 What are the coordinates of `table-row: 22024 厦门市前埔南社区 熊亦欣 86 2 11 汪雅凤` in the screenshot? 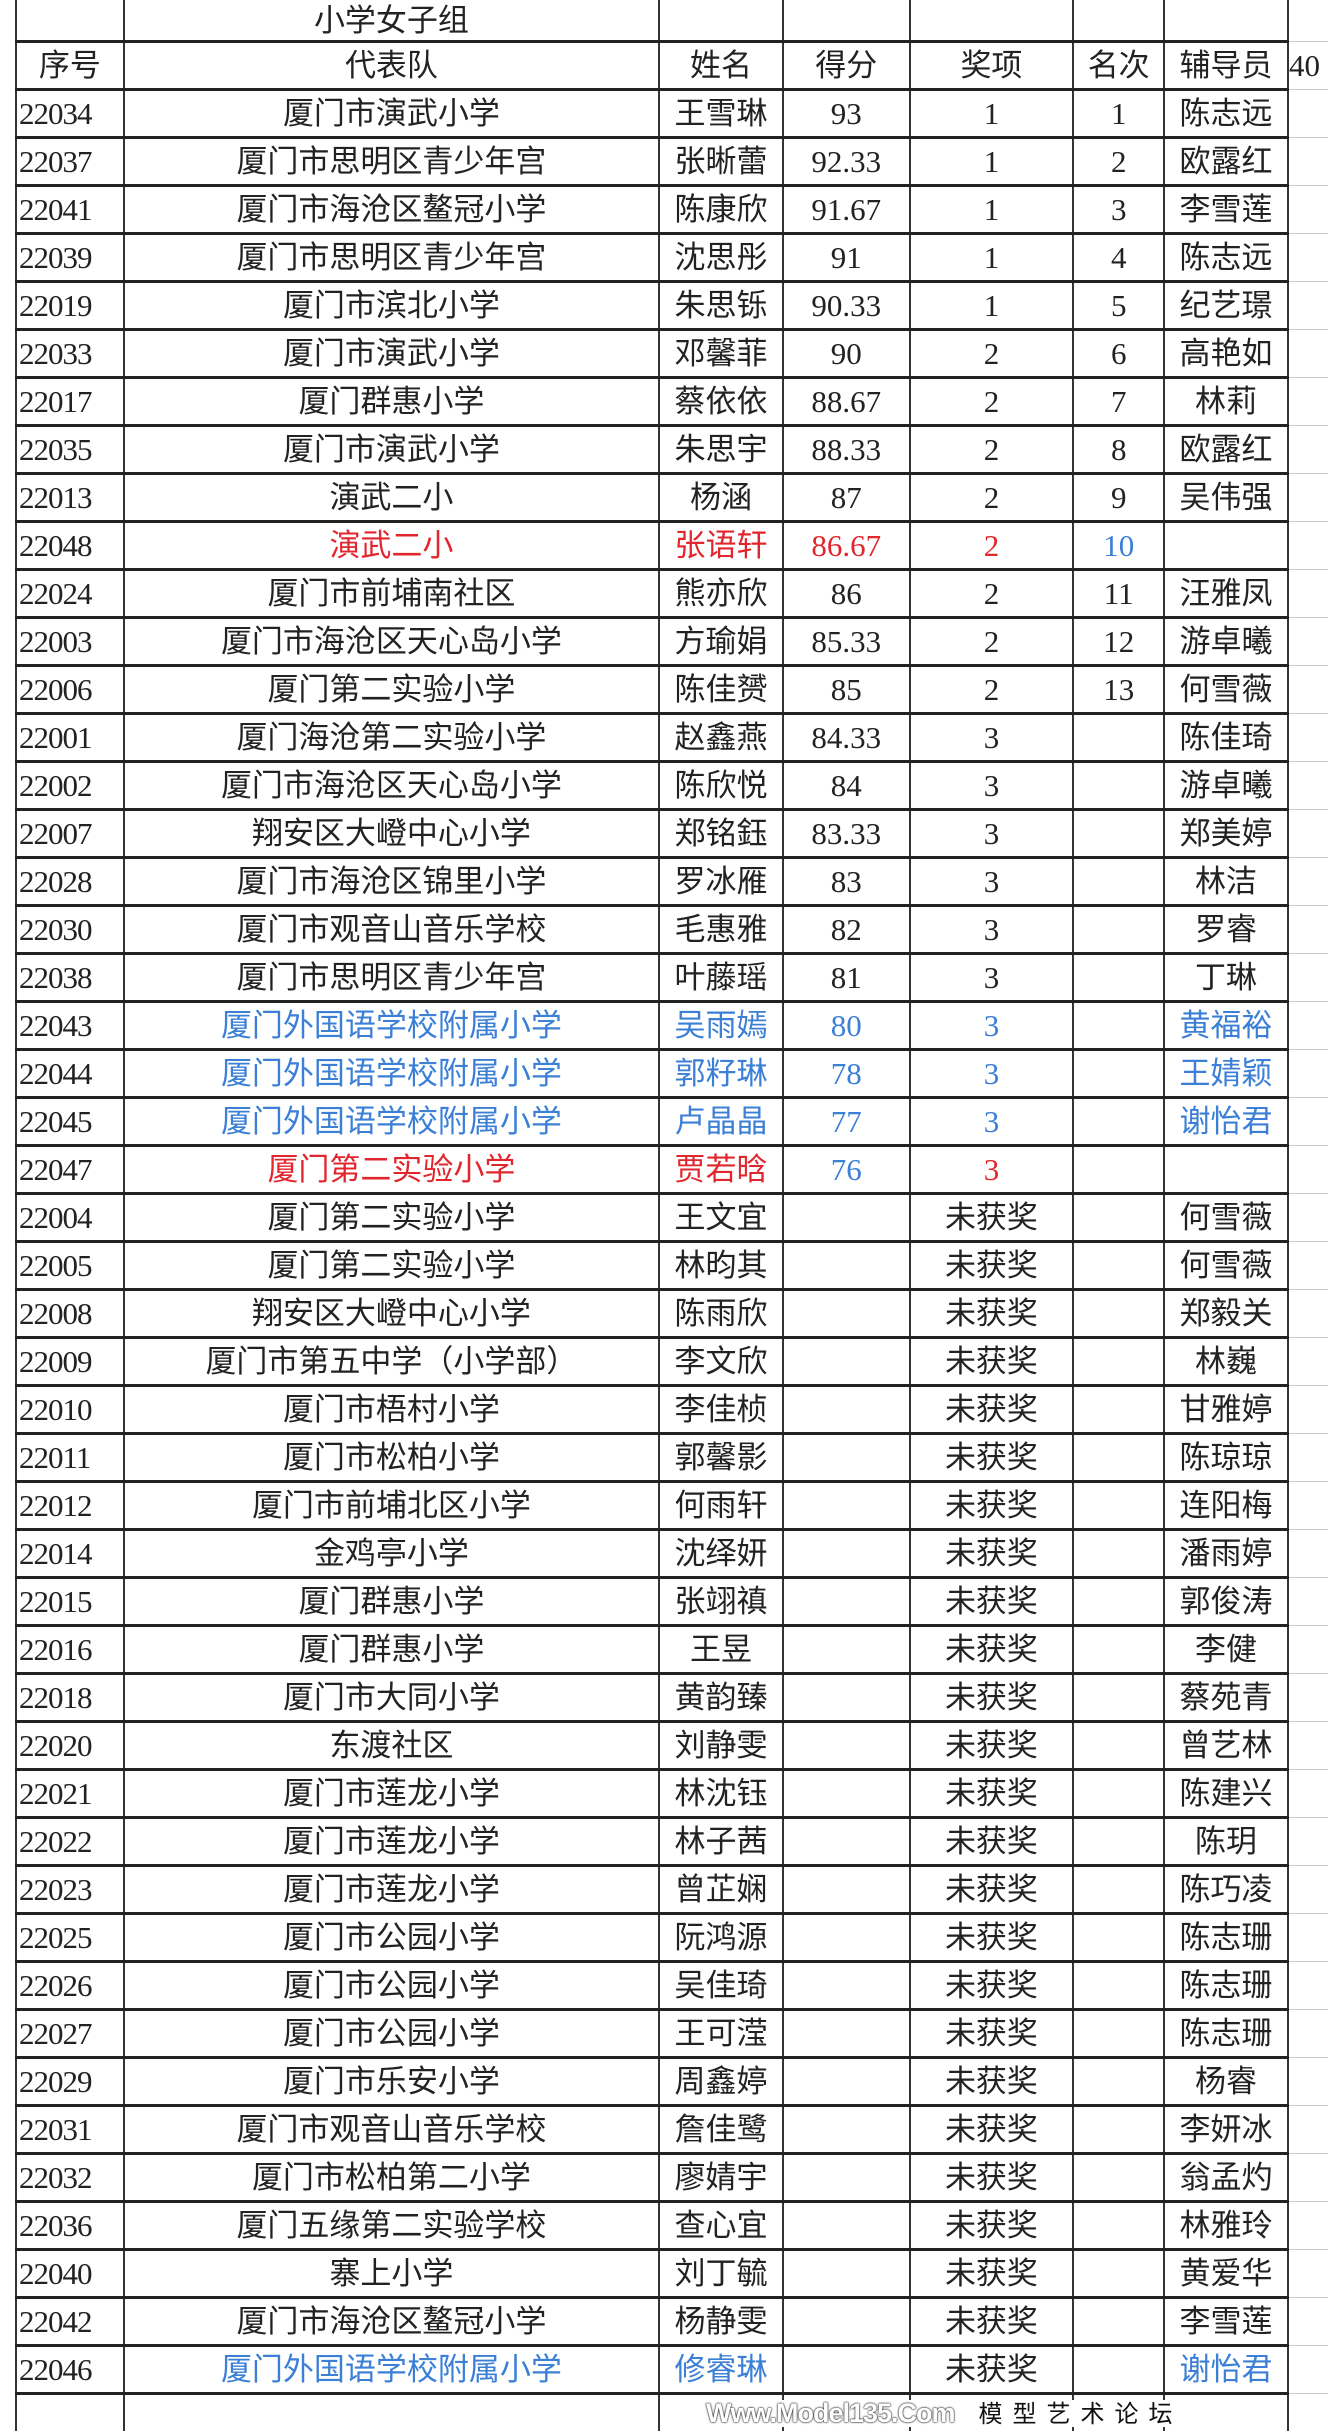 It's located at (671, 594).